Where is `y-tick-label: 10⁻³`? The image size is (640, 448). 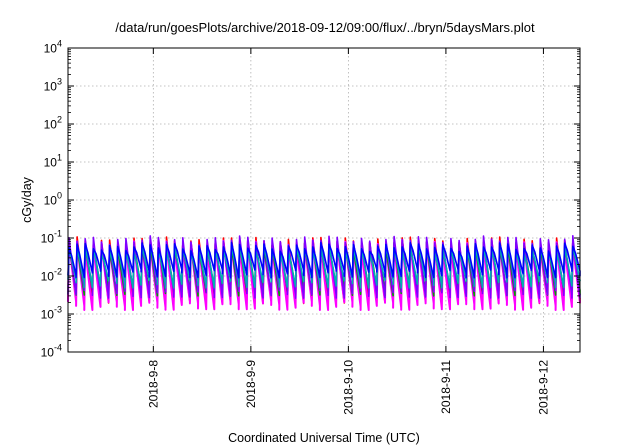 y-tick-label: 10⁻³ is located at coordinates (51, 313).